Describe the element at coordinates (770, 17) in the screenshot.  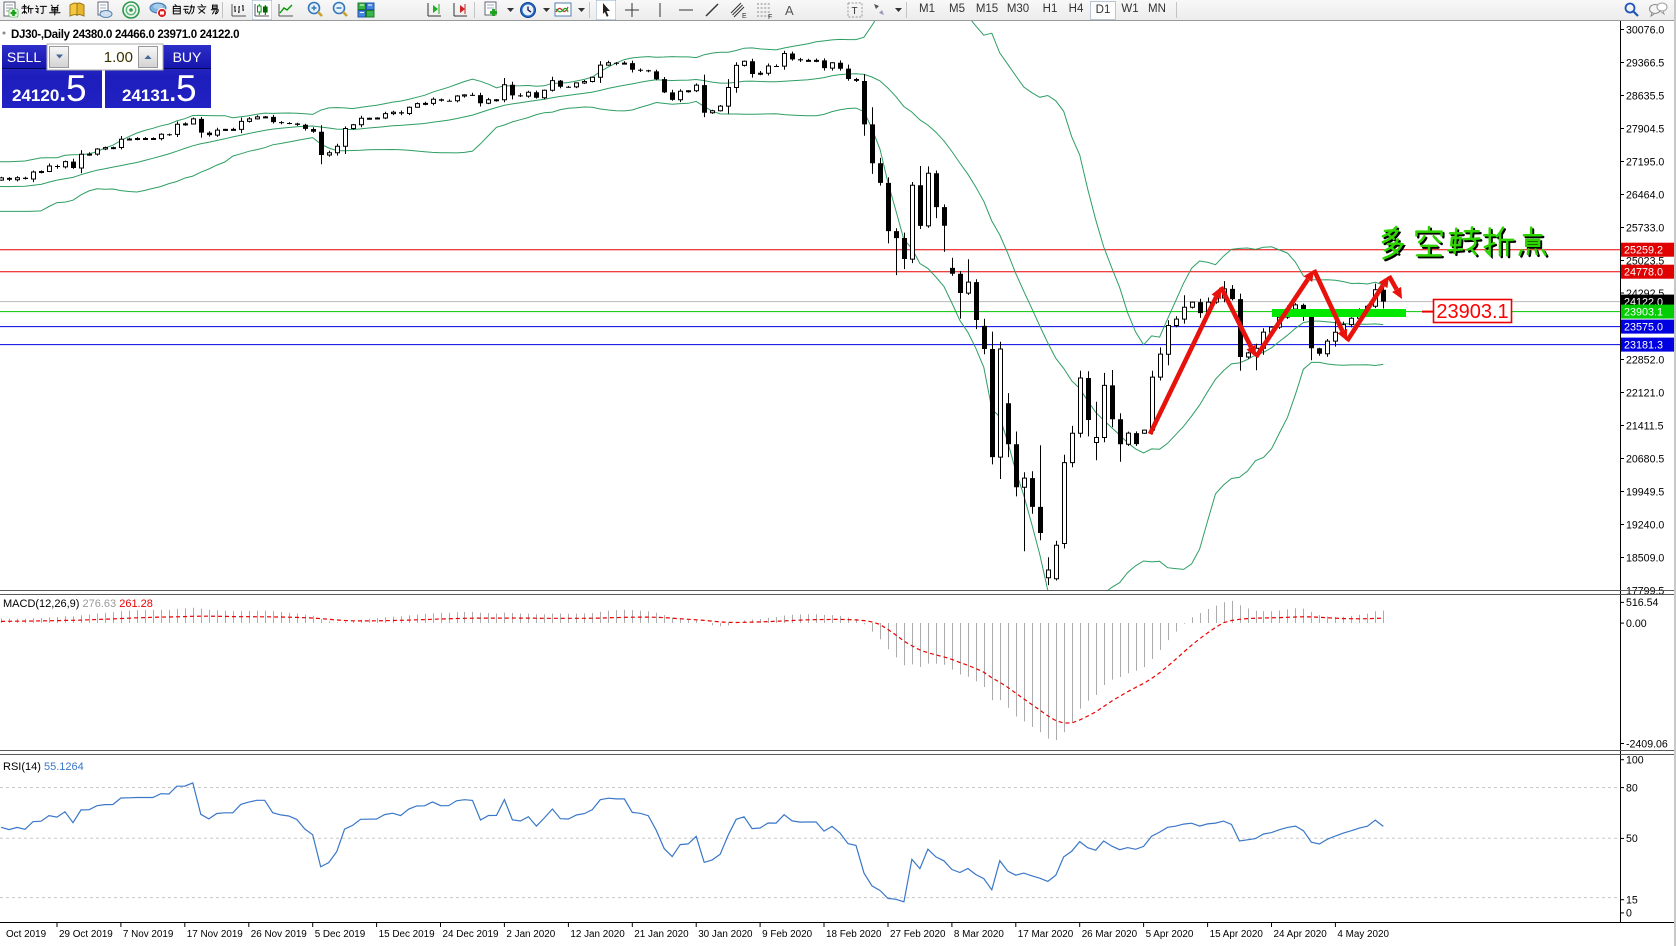
I see `svg-text: F` at that location.